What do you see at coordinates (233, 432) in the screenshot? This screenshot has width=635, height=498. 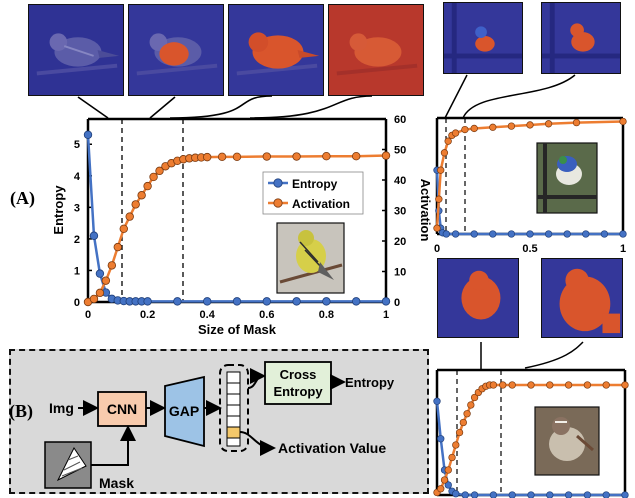 I see `activation-cell` at bounding box center [233, 432].